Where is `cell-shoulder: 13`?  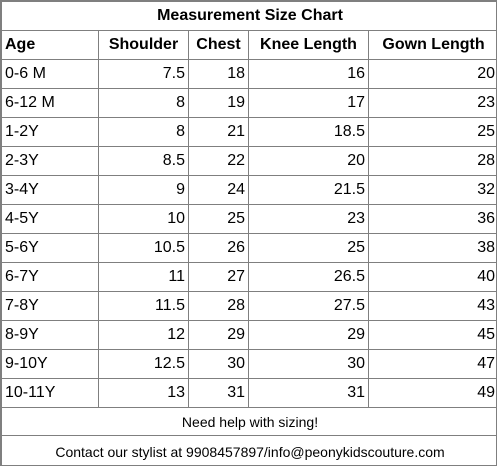 cell-shoulder: 13 is located at coordinates (143, 393).